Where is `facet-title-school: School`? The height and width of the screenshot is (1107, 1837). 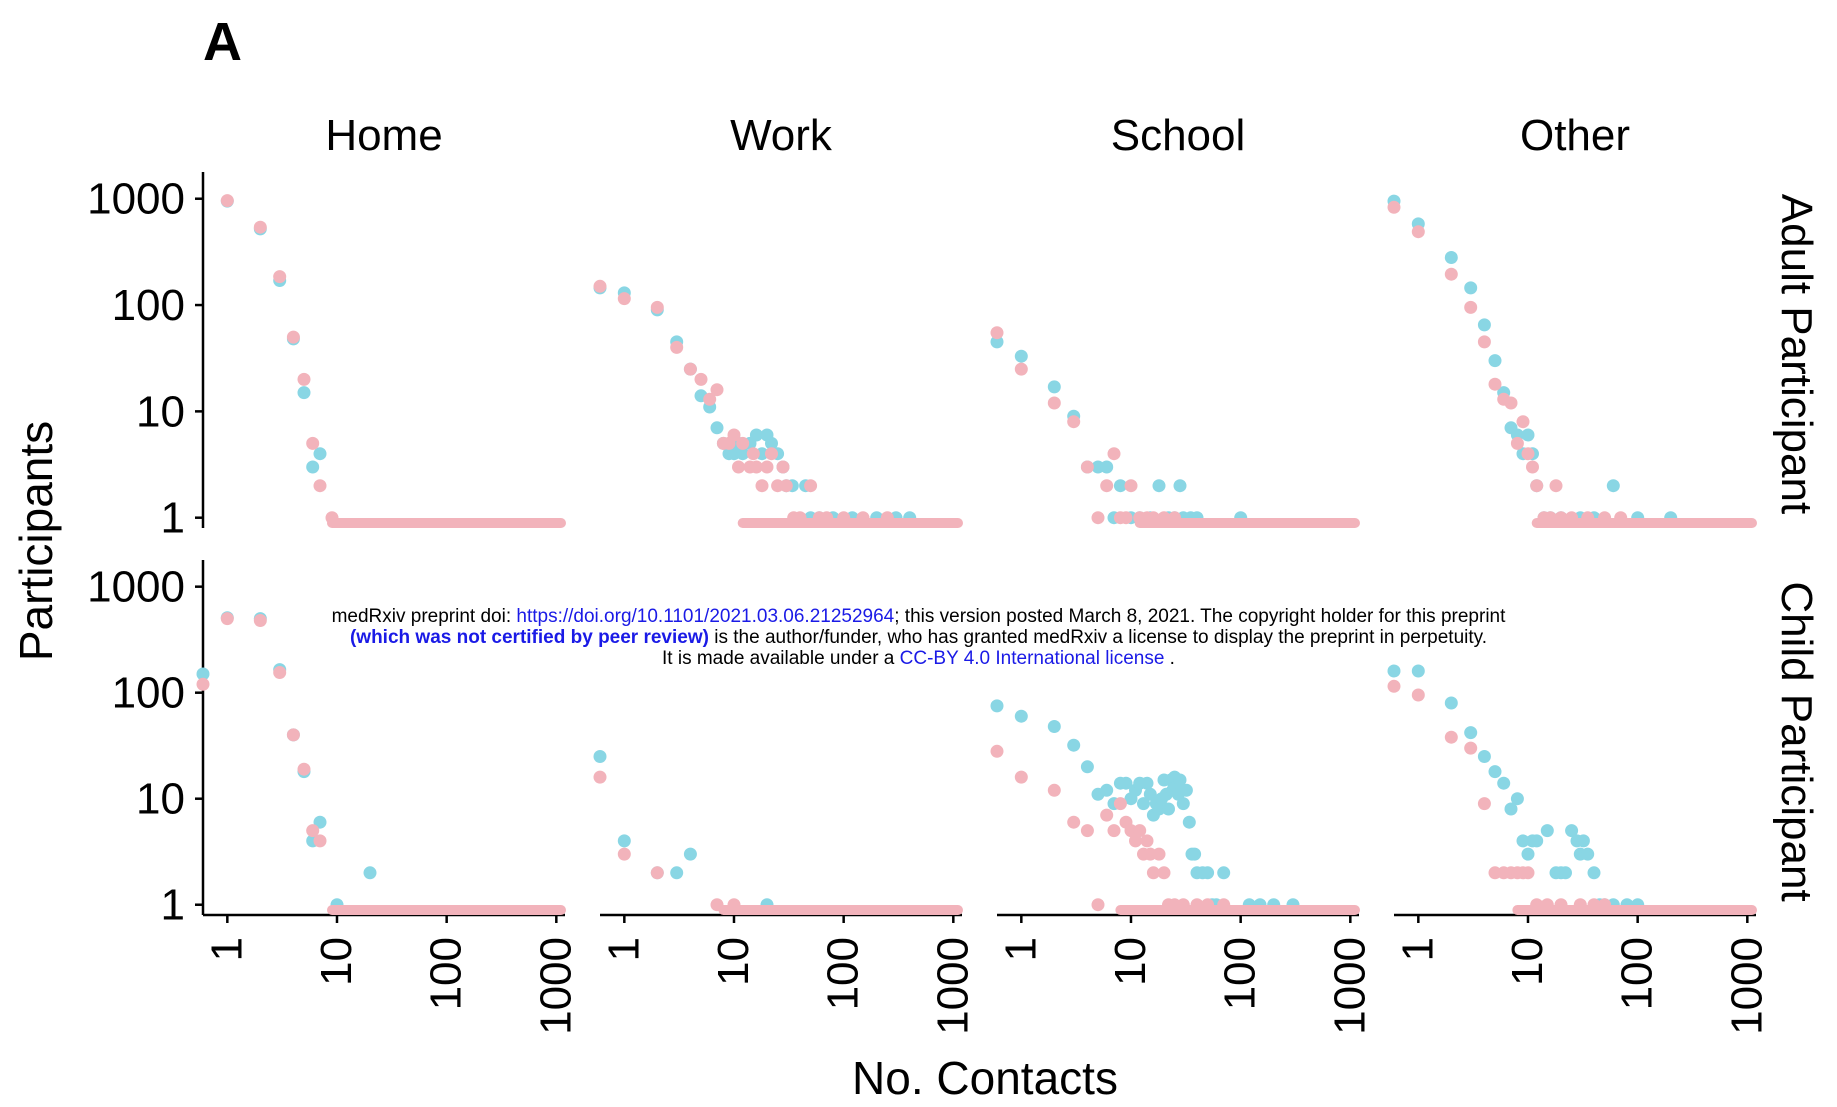
facet-title-school: School is located at coordinates (1178, 135).